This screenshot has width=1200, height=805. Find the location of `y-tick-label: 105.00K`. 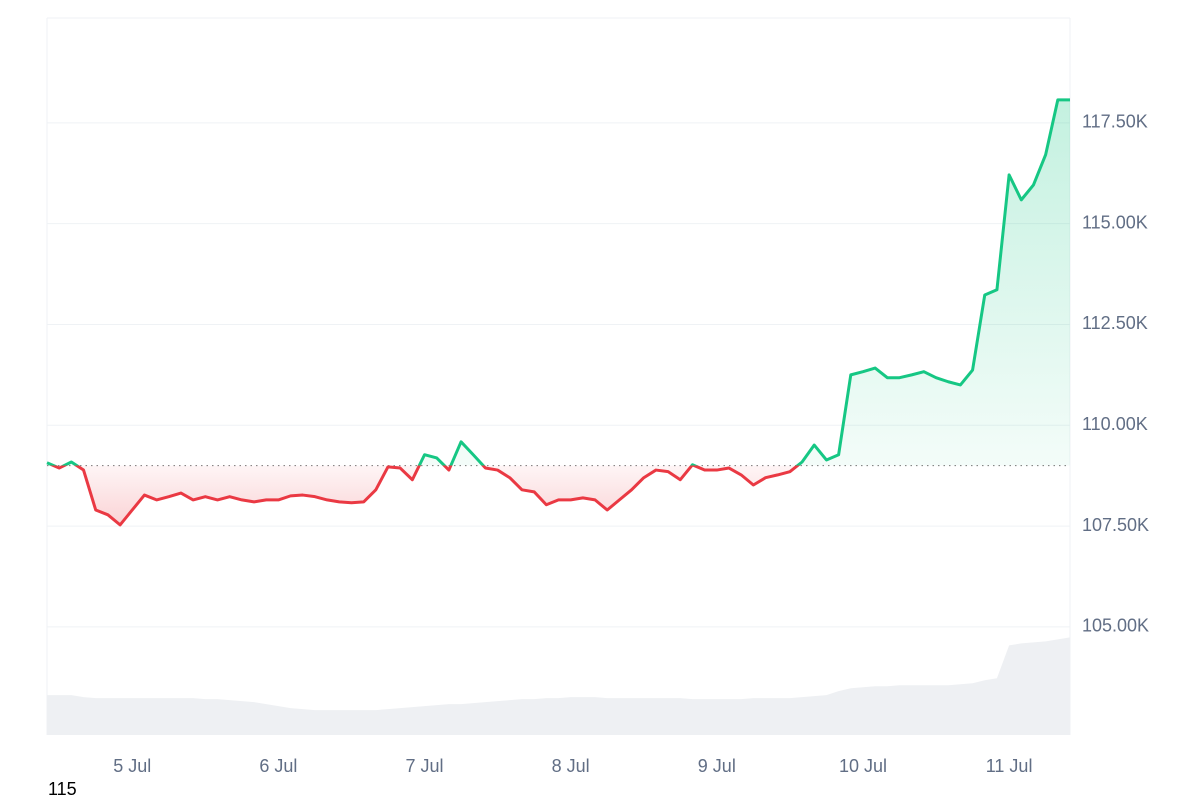

y-tick-label: 105.00K is located at coordinates (1115, 626).